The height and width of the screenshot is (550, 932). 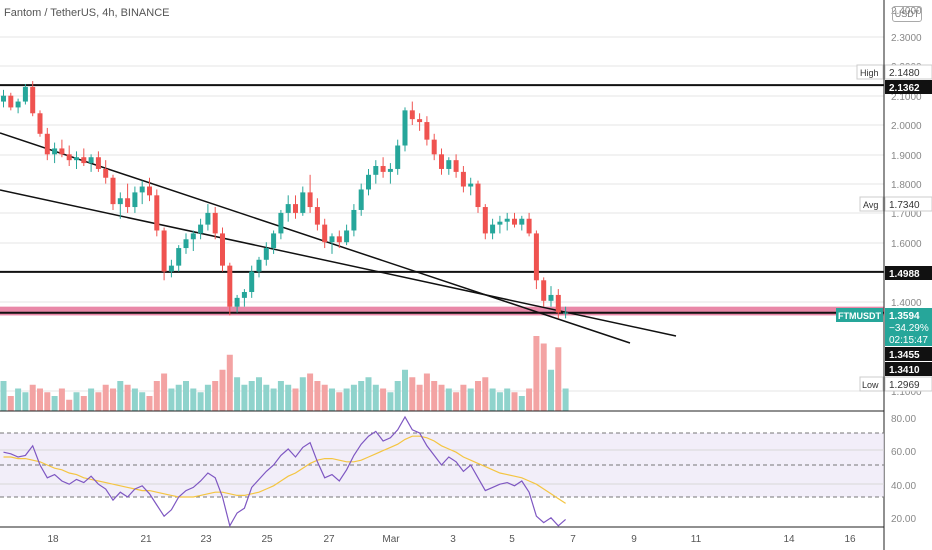 What do you see at coordinates (907, 14) in the screenshot?
I see `currency-button: USDT` at bounding box center [907, 14].